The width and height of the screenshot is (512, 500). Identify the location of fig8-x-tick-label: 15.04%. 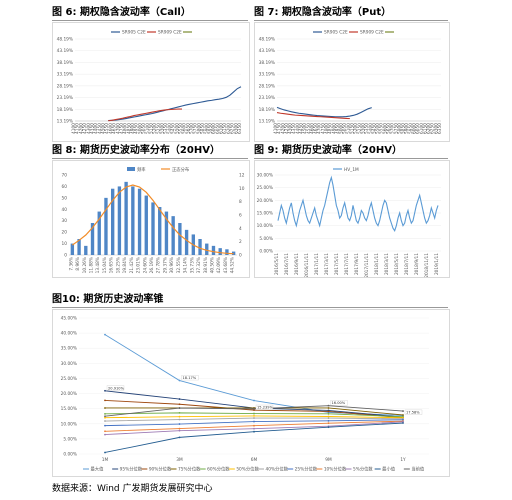
(105, 265).